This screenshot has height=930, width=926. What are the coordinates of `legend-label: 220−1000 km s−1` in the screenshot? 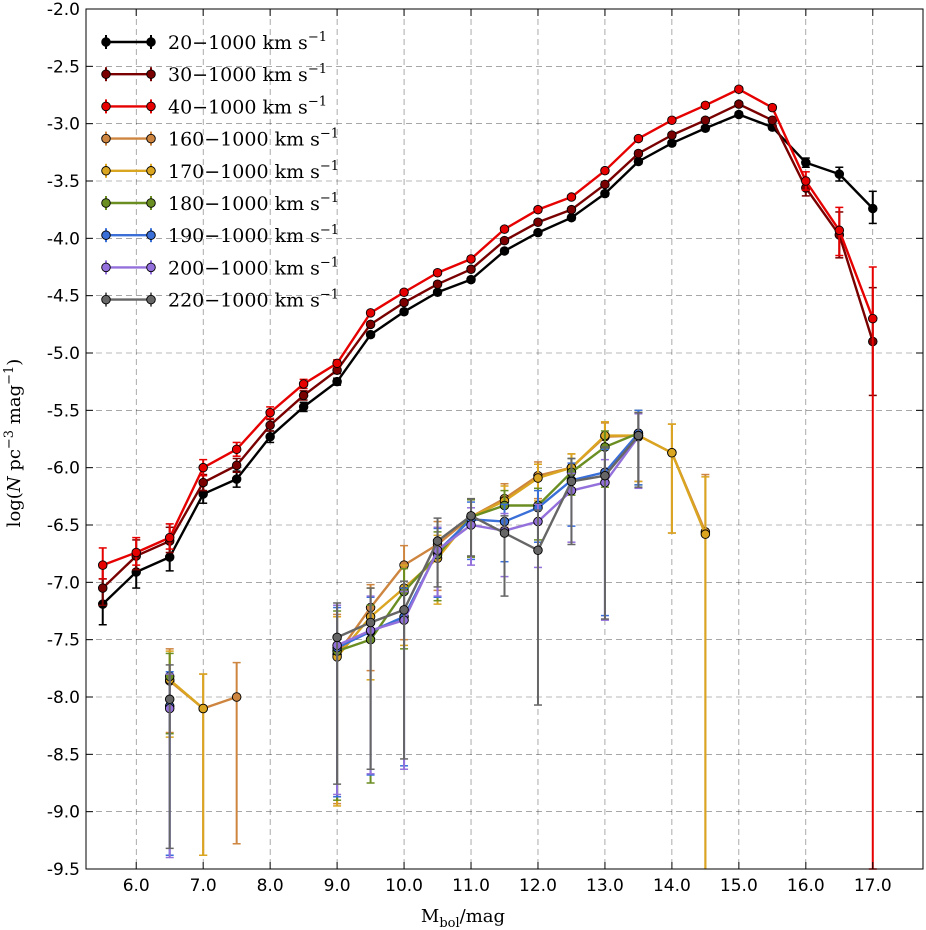 It's located at (253, 300).